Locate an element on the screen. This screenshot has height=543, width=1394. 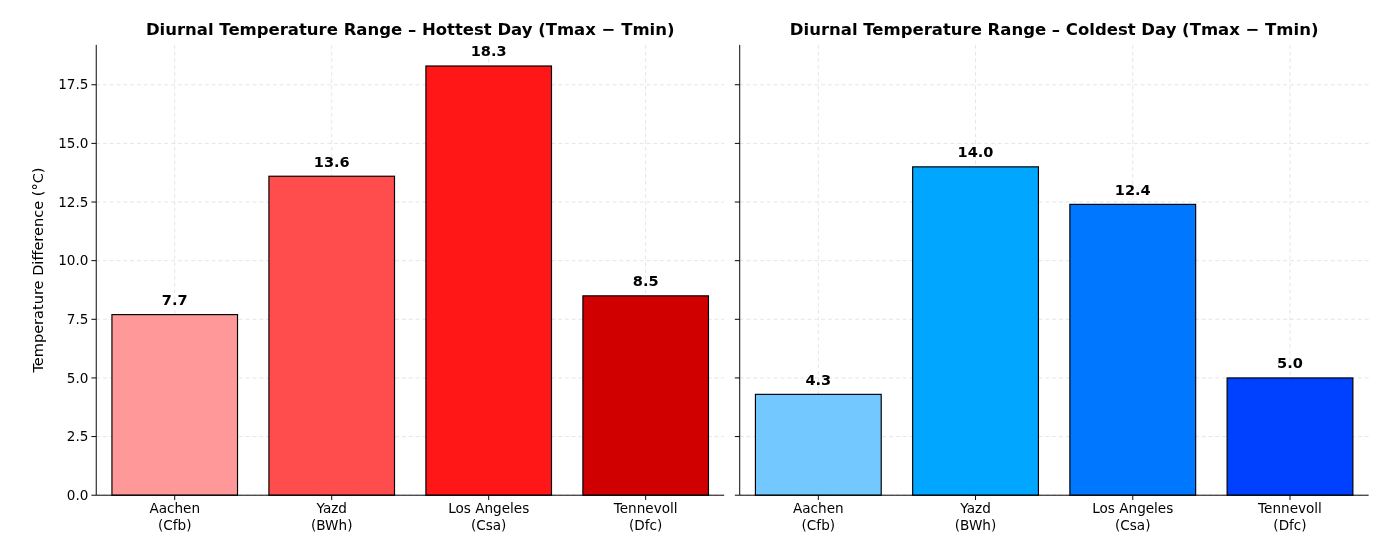
chart-title: Diurnal Temperature Range – Hottest Day (Tmax − Tmin) is located at coordinates (410, 30).